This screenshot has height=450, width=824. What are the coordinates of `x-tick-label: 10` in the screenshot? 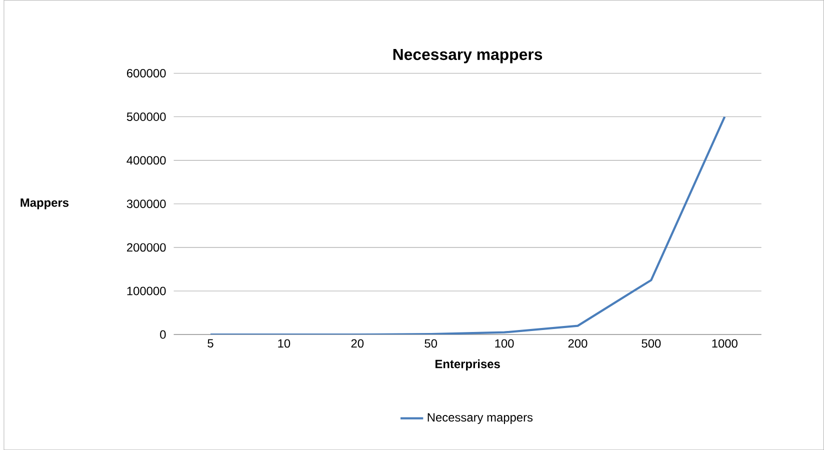 It's located at (284, 343).